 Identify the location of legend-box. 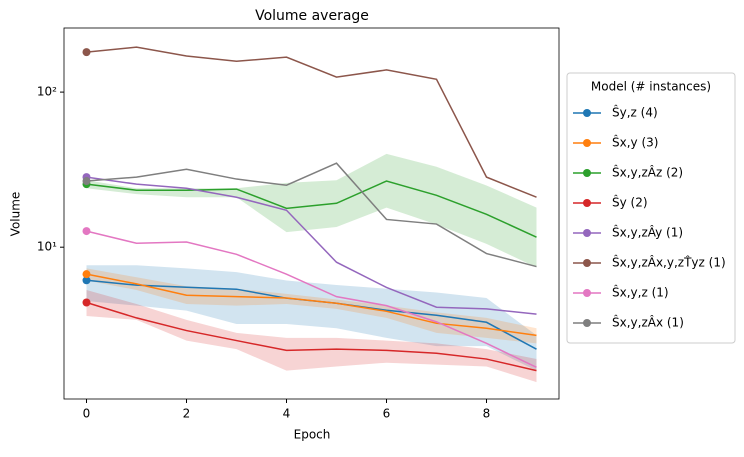
(651, 208).